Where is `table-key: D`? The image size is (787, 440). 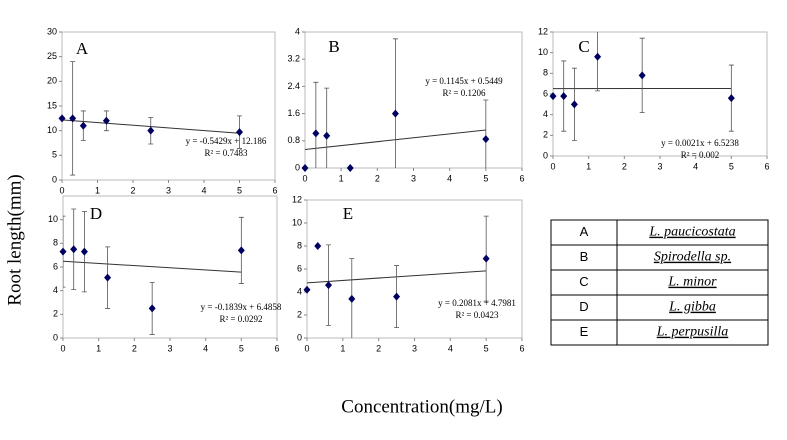 table-key: D is located at coordinates (583, 306).